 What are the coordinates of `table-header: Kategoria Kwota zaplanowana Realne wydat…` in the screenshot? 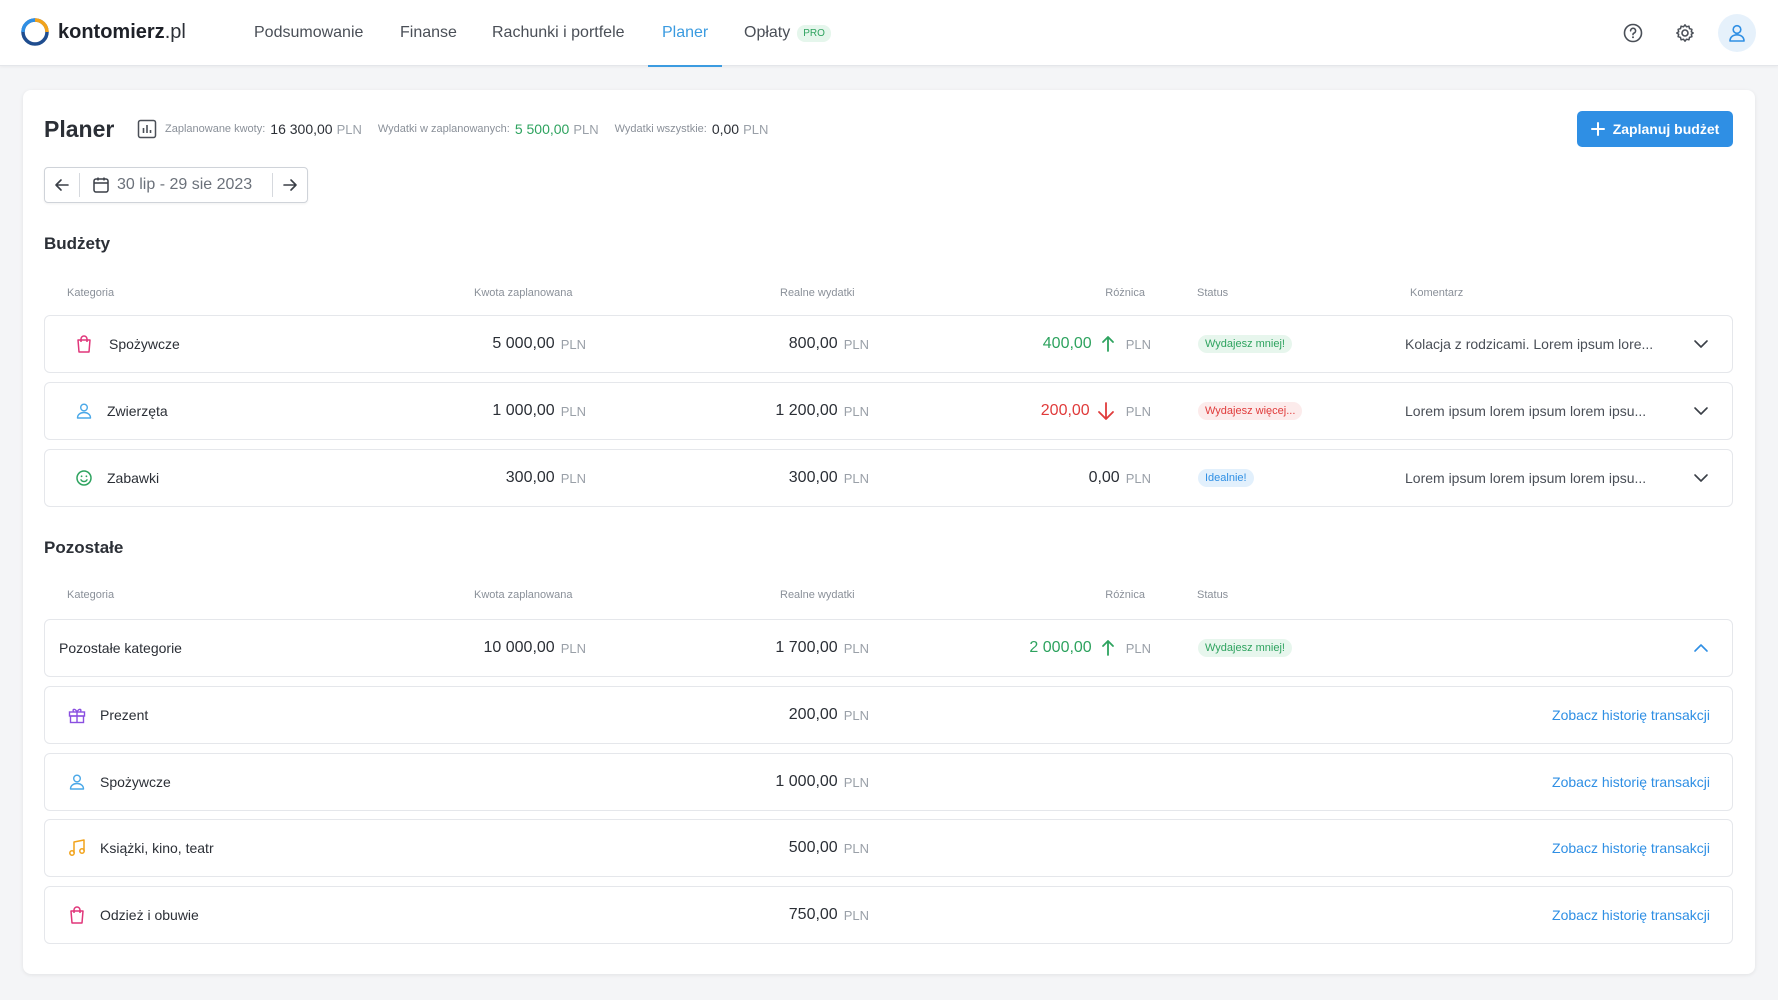 It's located at (888, 596).